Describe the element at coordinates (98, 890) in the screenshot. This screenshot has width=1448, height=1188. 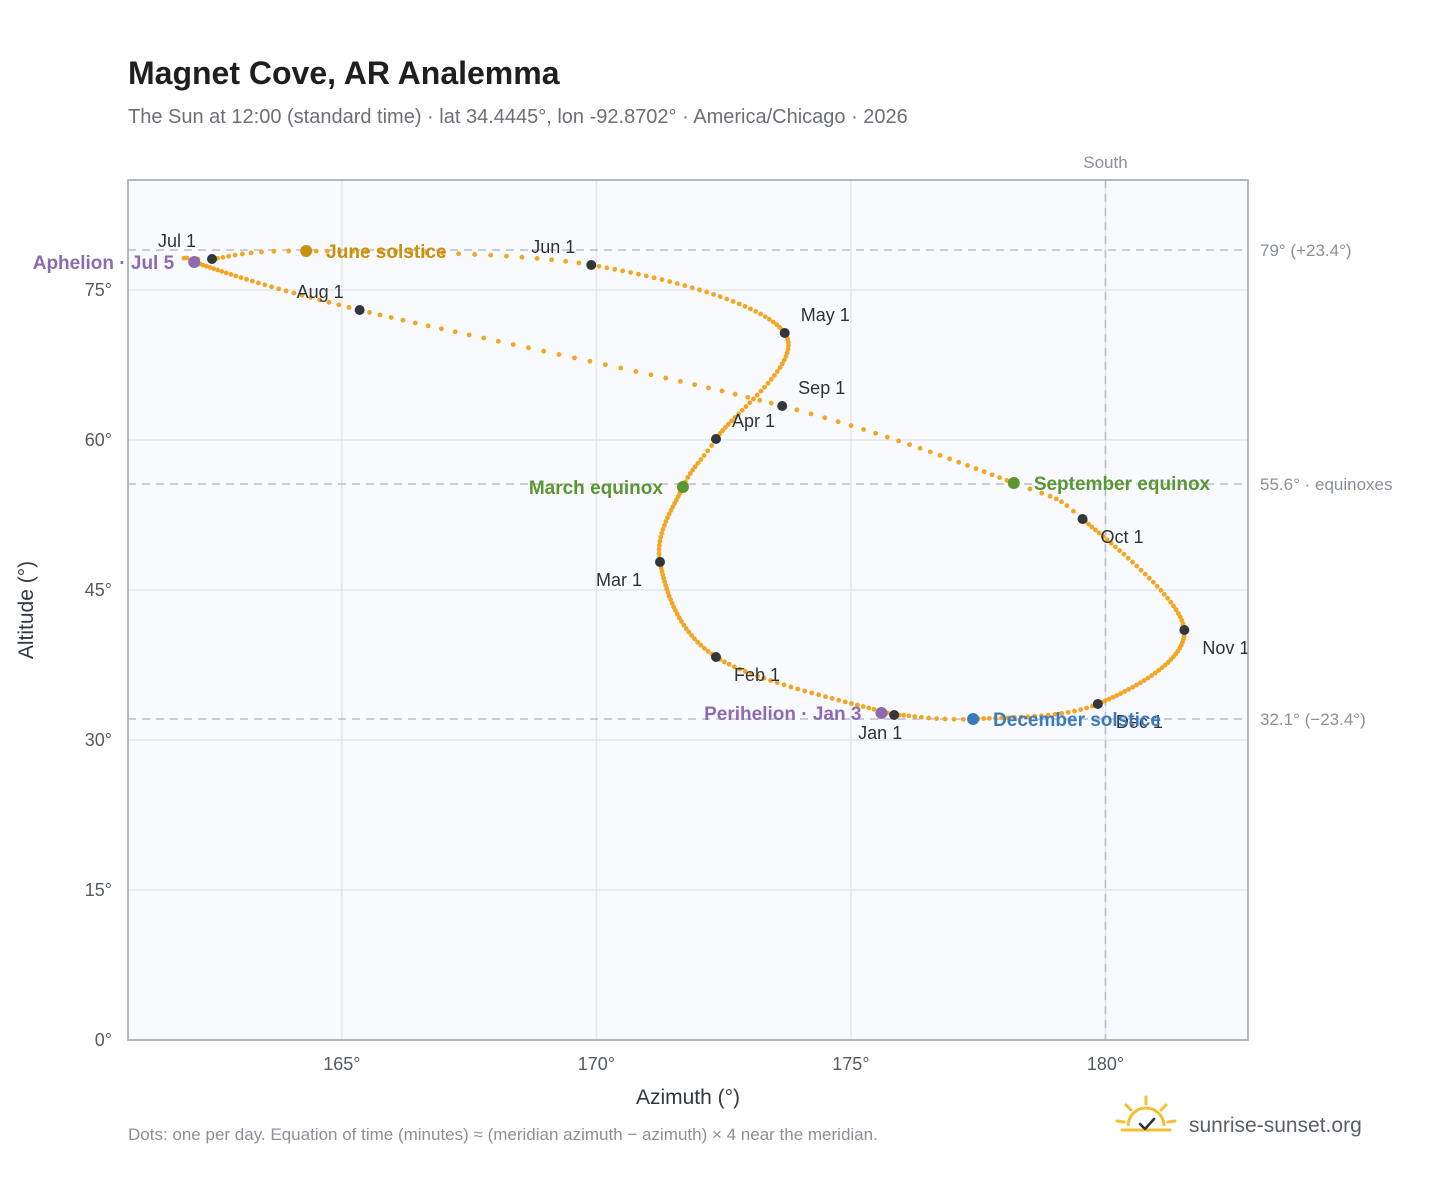
I see `y-tick-label: 15°` at that location.